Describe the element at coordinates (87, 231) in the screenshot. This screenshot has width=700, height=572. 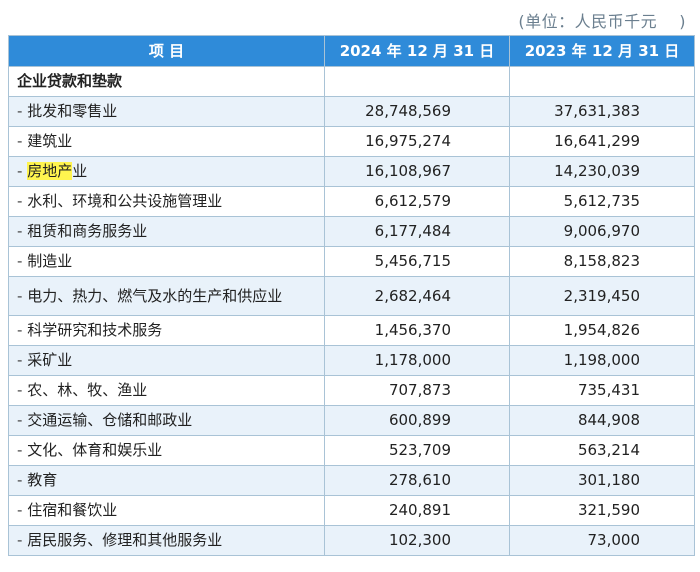
I see `label-text: 租赁和商务服务业` at that location.